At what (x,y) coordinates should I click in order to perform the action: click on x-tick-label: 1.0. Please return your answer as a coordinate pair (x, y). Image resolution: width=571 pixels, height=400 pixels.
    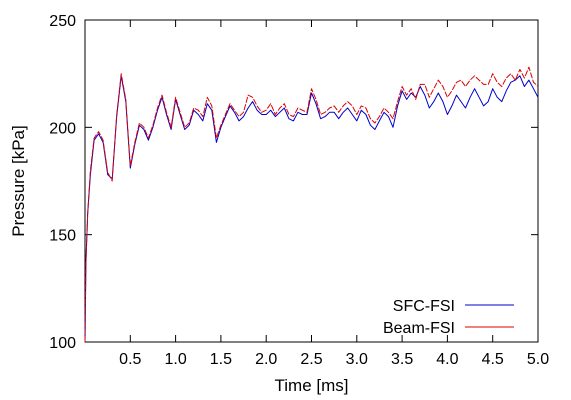
    Looking at the image, I should click on (175, 359).